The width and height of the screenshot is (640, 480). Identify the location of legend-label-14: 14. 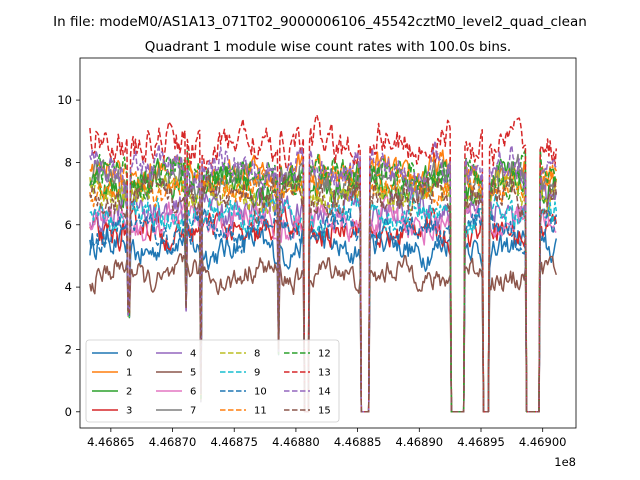
(324, 392).